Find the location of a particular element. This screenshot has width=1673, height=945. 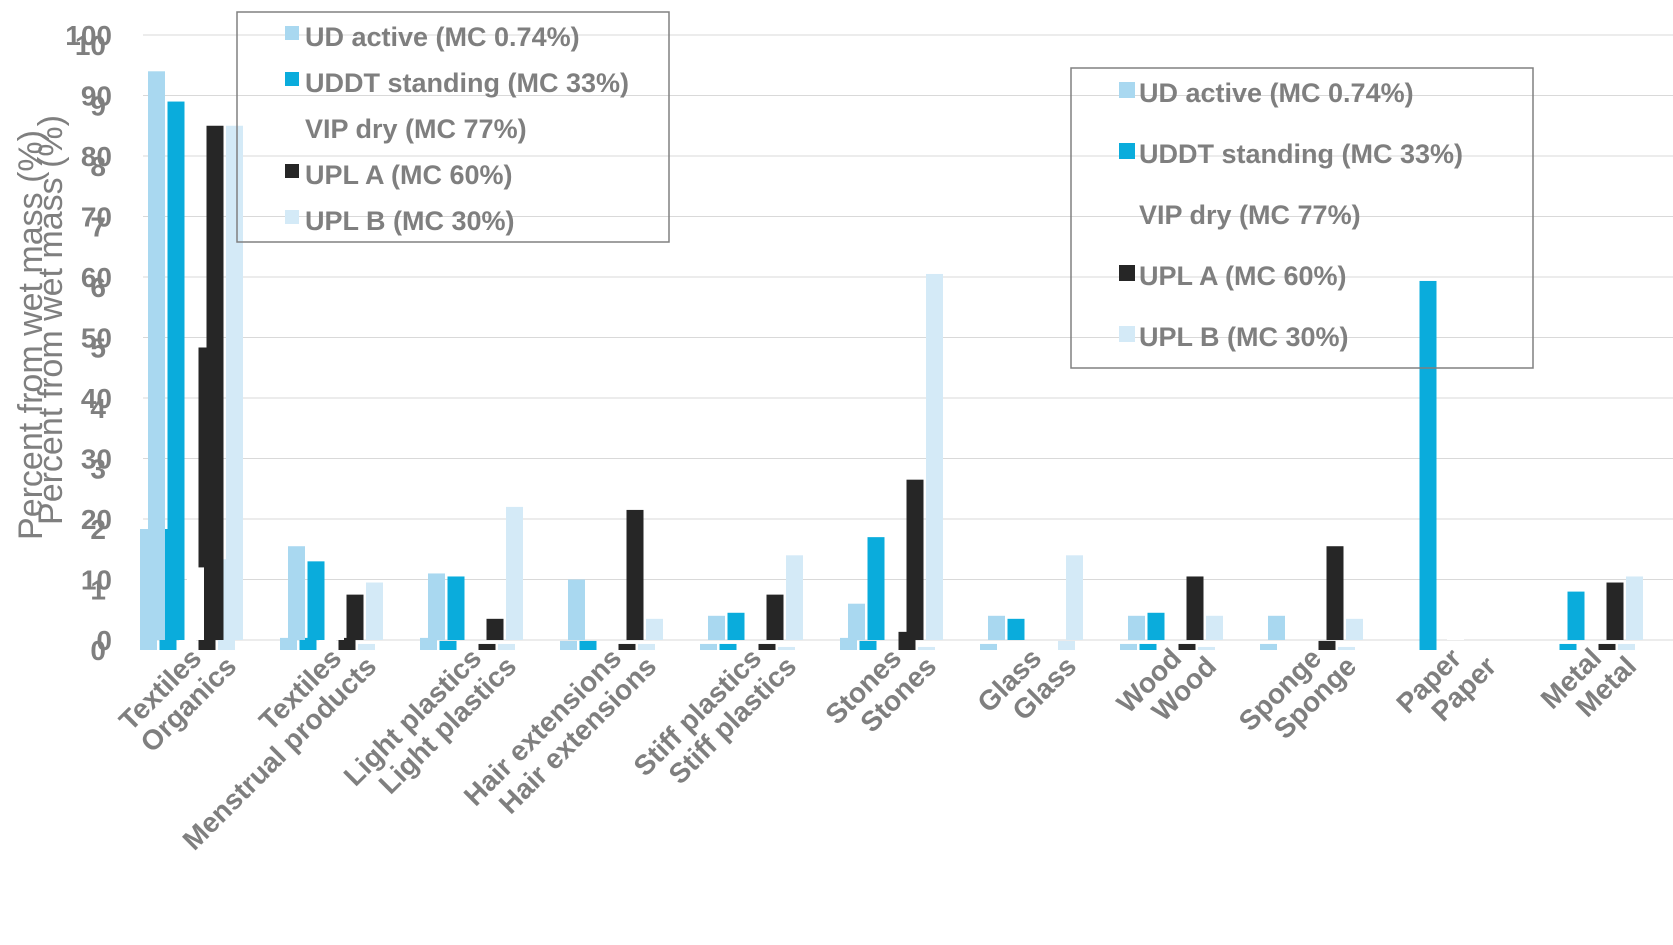

y-tick-label-secondary: 5 is located at coordinates (98, 348).